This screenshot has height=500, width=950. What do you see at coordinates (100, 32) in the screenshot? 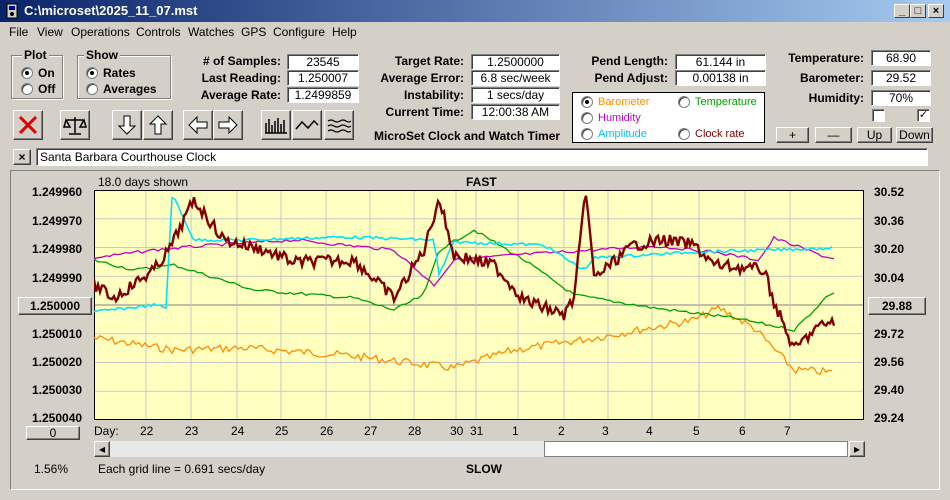
I see `menu-operations: Operations` at bounding box center [100, 32].